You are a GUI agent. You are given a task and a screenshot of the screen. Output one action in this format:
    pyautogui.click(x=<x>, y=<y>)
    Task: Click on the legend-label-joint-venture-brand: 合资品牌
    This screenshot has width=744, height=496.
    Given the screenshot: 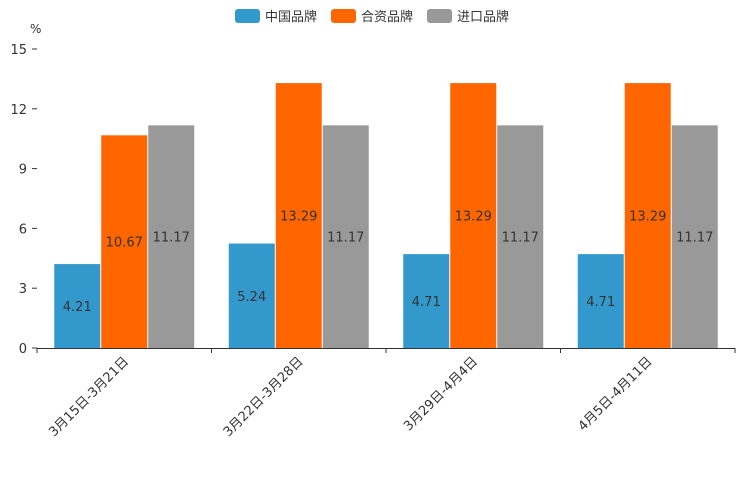 What is the action you would take?
    pyautogui.click(x=386, y=17)
    